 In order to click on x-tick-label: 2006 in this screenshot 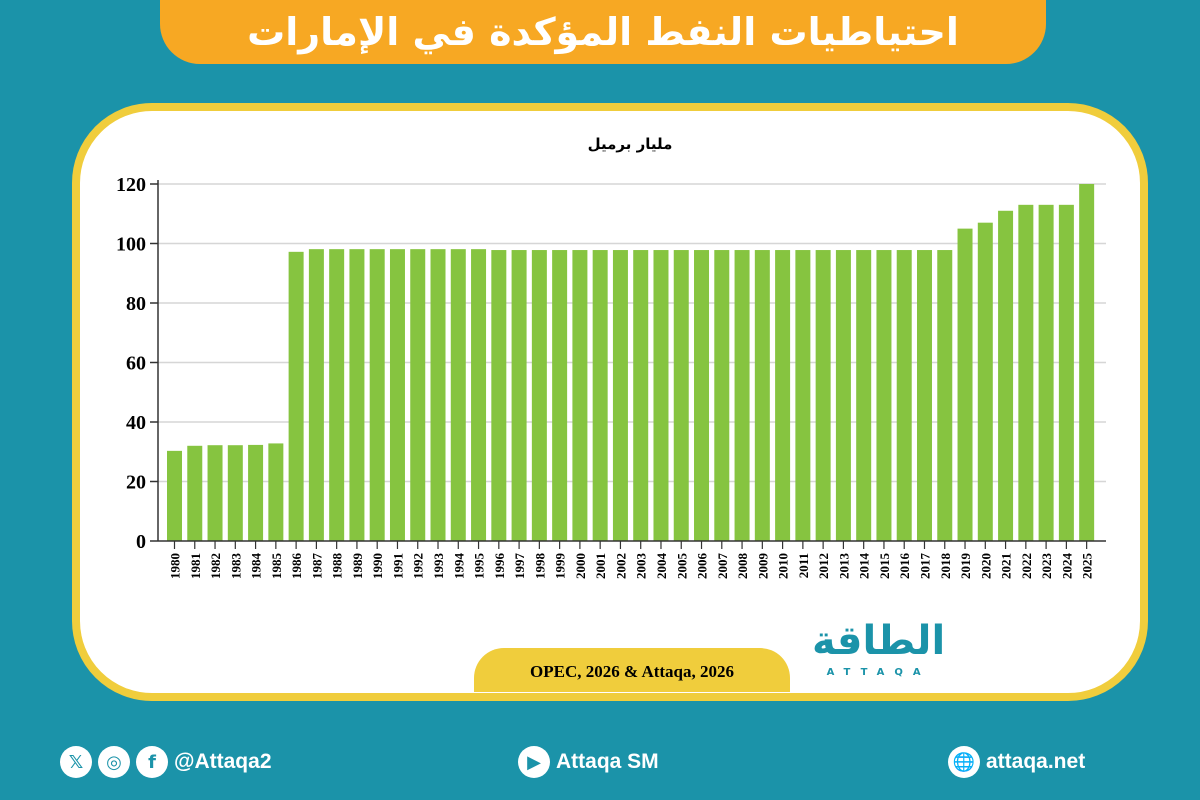, I will do `click(702, 566)`.